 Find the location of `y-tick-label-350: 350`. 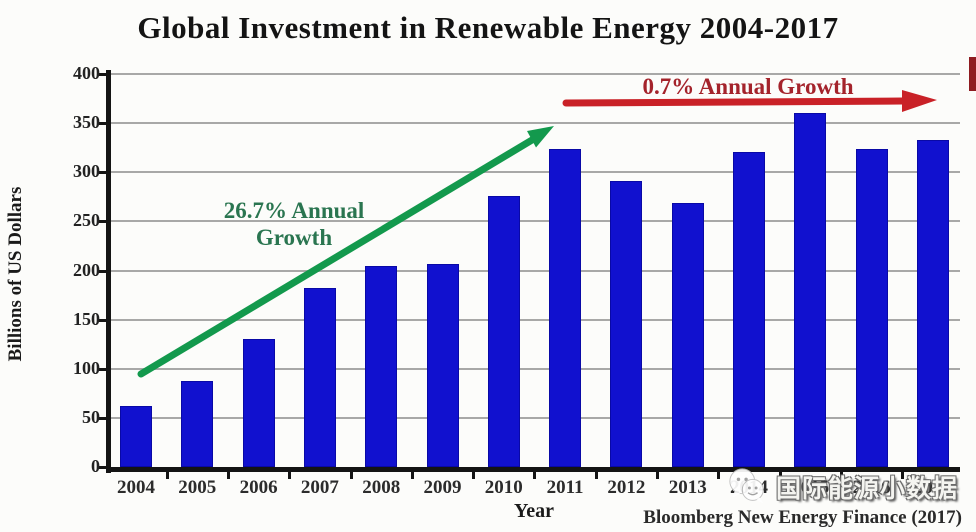

y-tick-label-350: 350 is located at coordinates (86, 122).